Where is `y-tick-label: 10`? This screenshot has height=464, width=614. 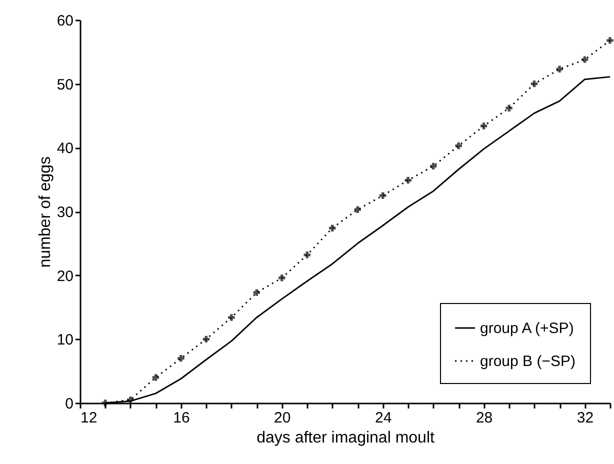
y-tick-label: 10 is located at coordinates (65, 340).